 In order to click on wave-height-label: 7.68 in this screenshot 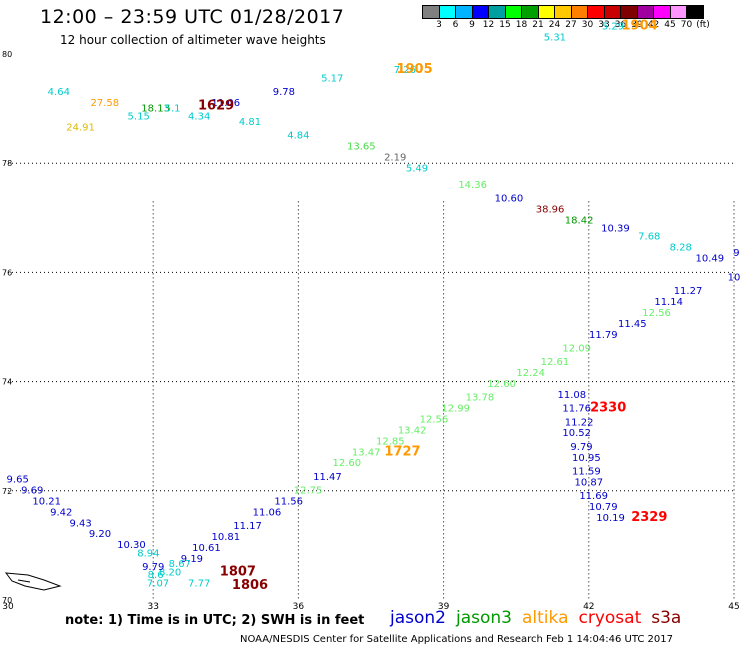, I will do `click(649, 237)`.